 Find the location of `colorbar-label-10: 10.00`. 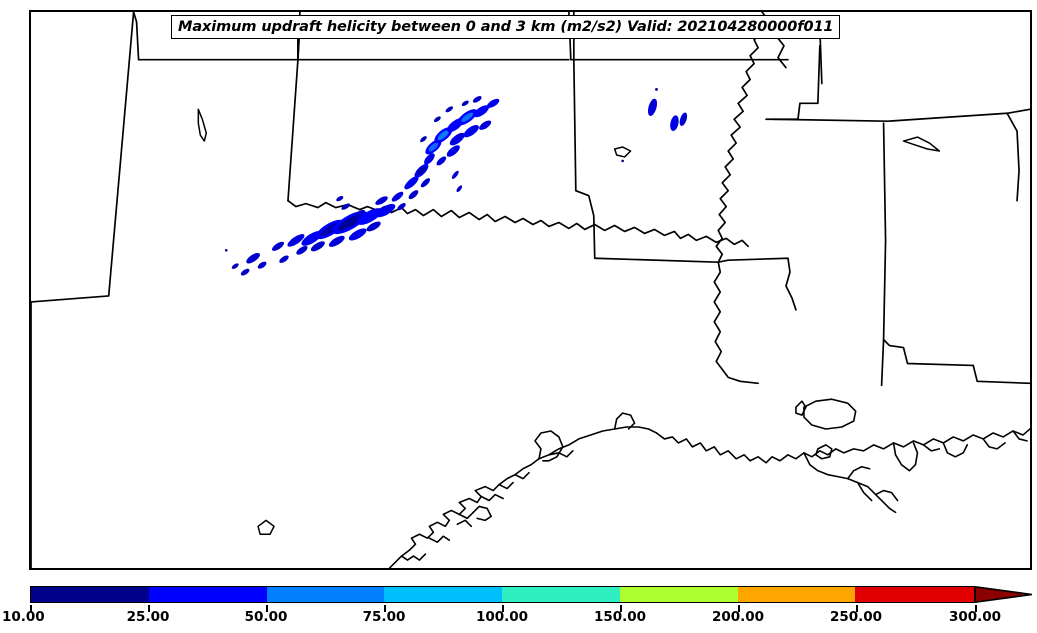

colorbar-label-10: 10.00 is located at coordinates (23, 617).